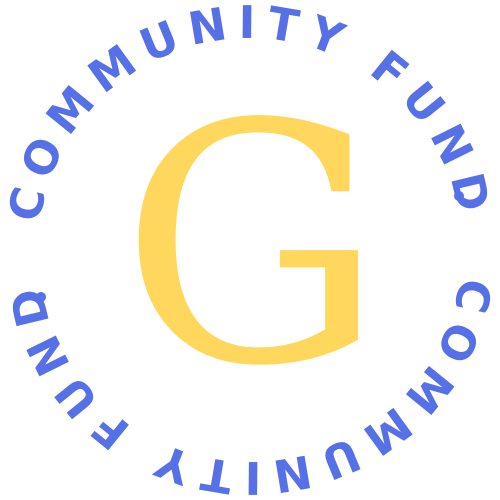 This screenshot has height=500, width=500. I want to click on right-separator-dot, so click(459, 196).